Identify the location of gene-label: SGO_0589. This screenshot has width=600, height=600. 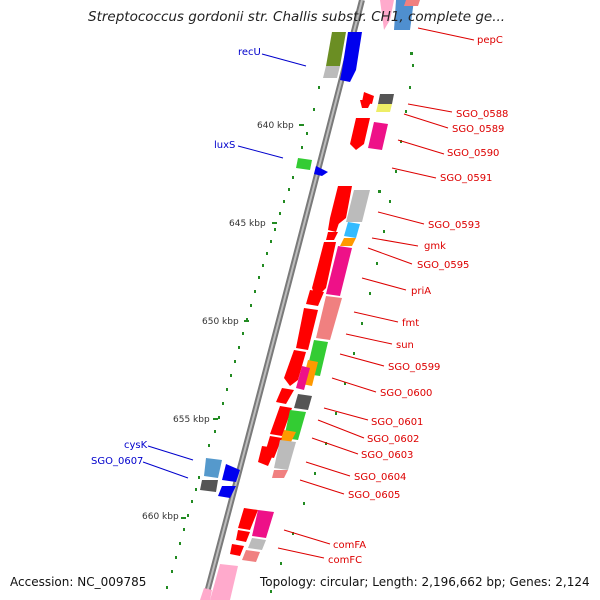
(478, 129).